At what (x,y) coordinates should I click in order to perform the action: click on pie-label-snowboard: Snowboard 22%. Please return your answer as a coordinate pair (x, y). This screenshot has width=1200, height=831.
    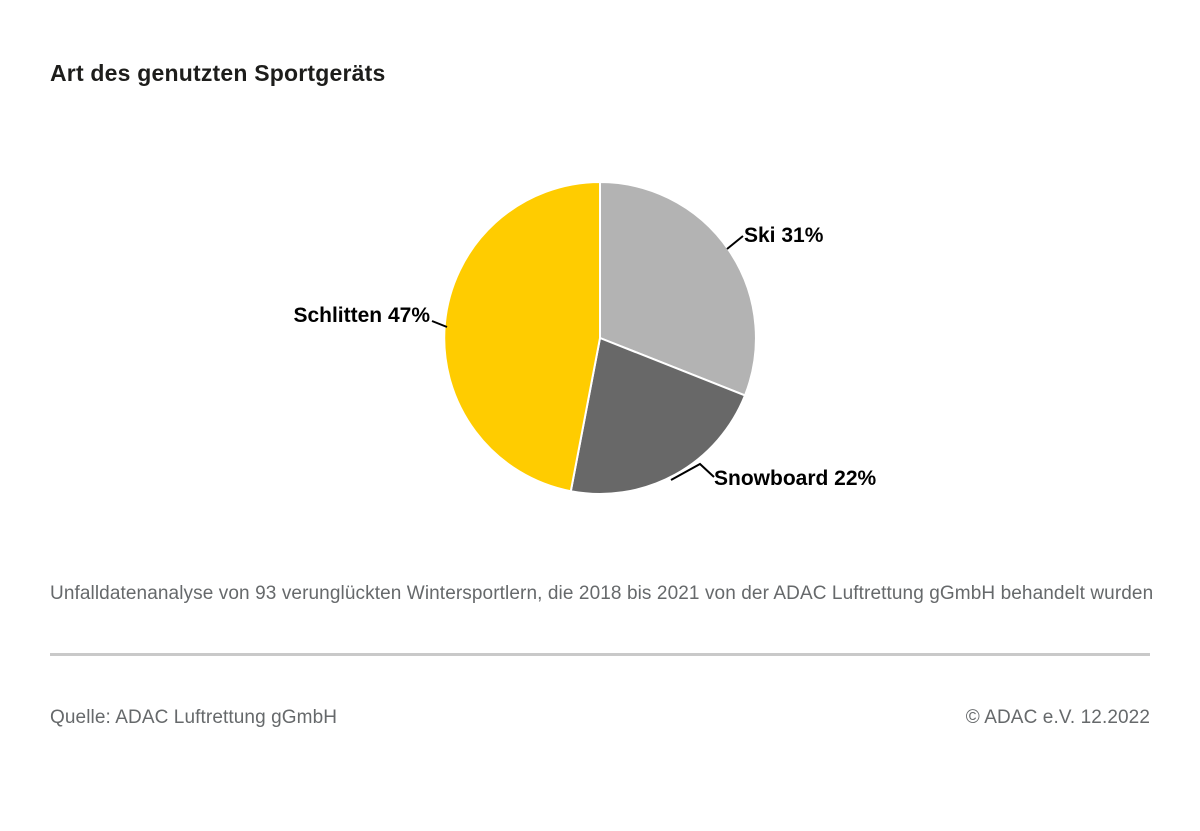
    Looking at the image, I should click on (795, 478).